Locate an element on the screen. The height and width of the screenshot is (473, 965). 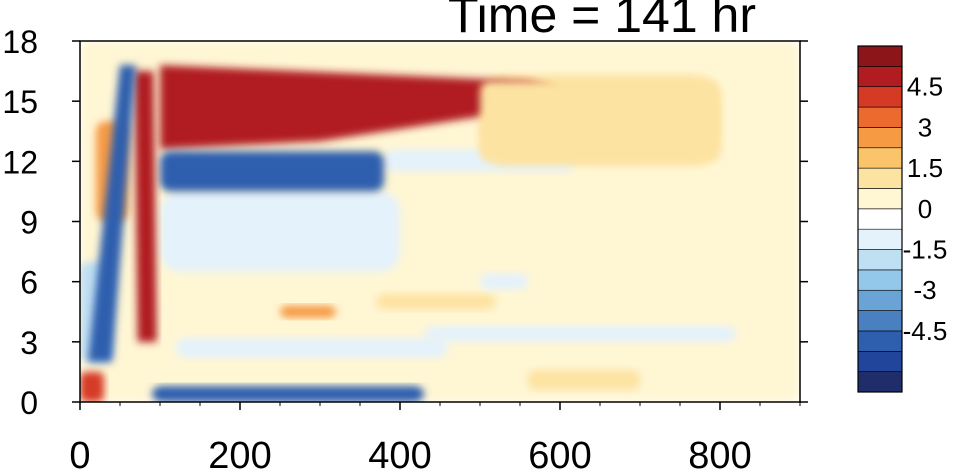
small-blue-patch is located at coordinates (504, 281).